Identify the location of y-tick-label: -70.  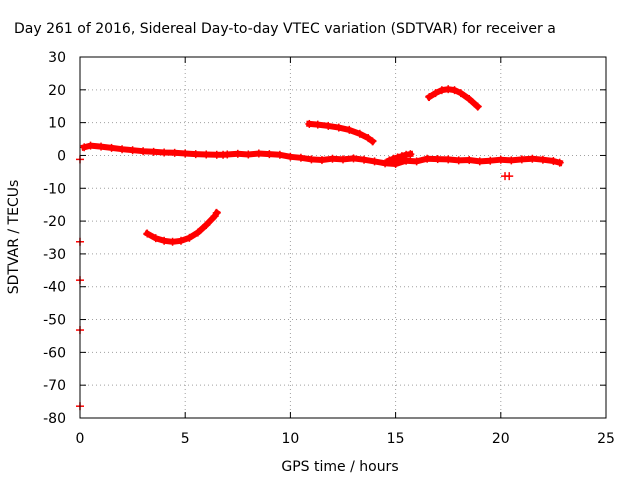
(54, 386).